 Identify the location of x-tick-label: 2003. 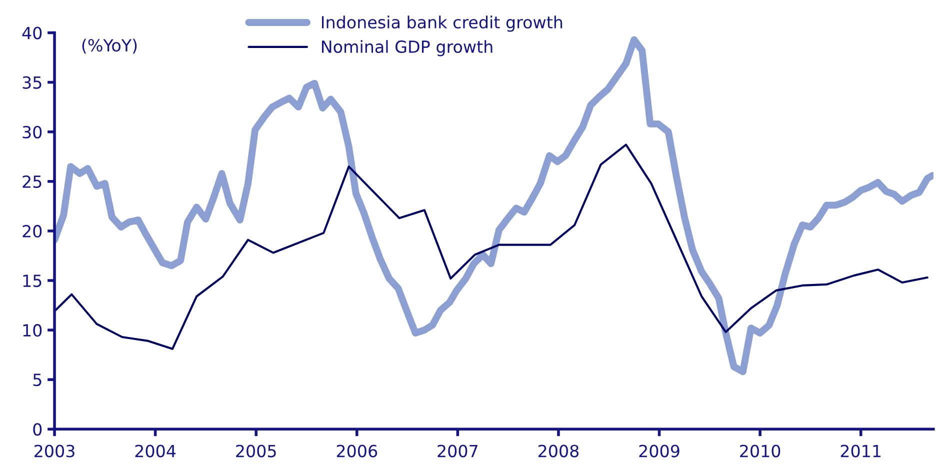
(54, 451).